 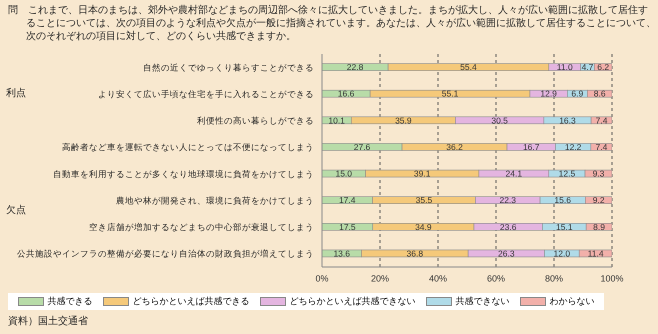 I want to click on data-label: 12.5, so click(x=567, y=173).